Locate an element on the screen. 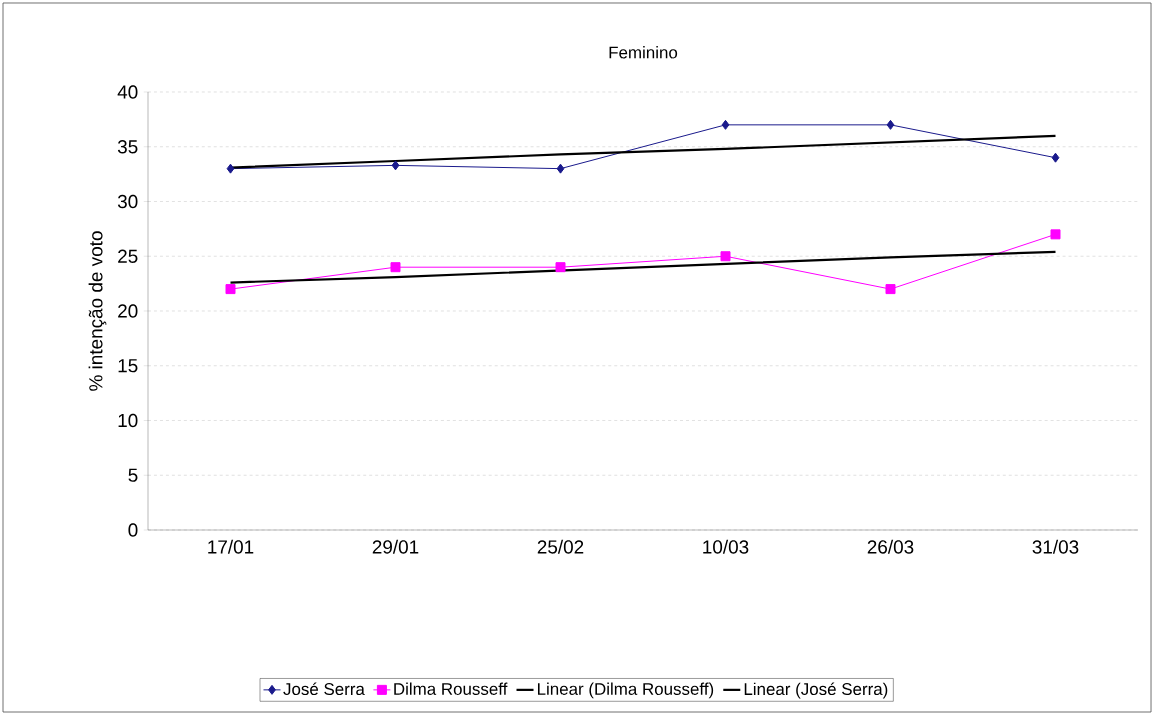 This screenshot has width=1154, height=715. x-tick-label: 17/01 is located at coordinates (231, 546).